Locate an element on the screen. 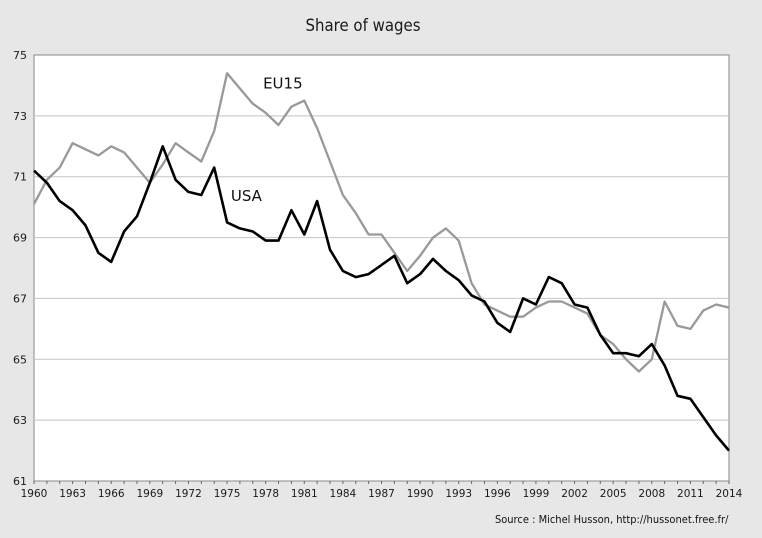  series-labels: EU15 USA is located at coordinates (267, 139).